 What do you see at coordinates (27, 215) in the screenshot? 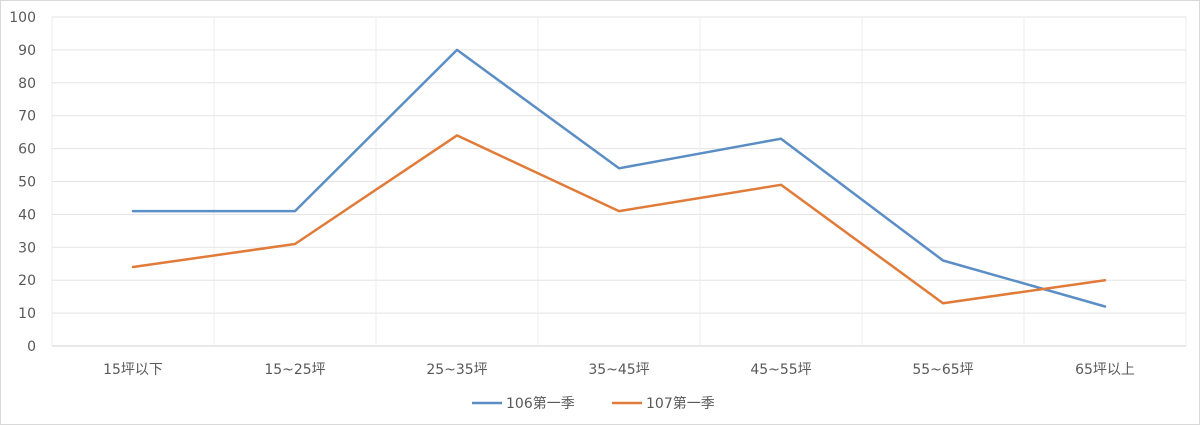
I see `y-tick-label: 40` at bounding box center [27, 215].